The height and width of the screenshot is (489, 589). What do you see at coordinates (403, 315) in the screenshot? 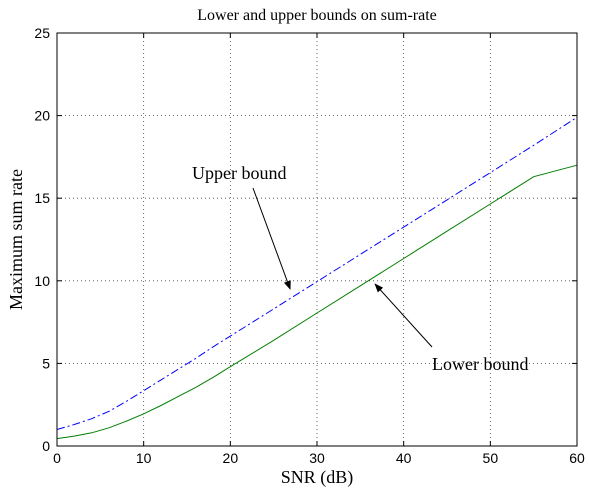
I see `lower-bound-arrow` at bounding box center [403, 315].